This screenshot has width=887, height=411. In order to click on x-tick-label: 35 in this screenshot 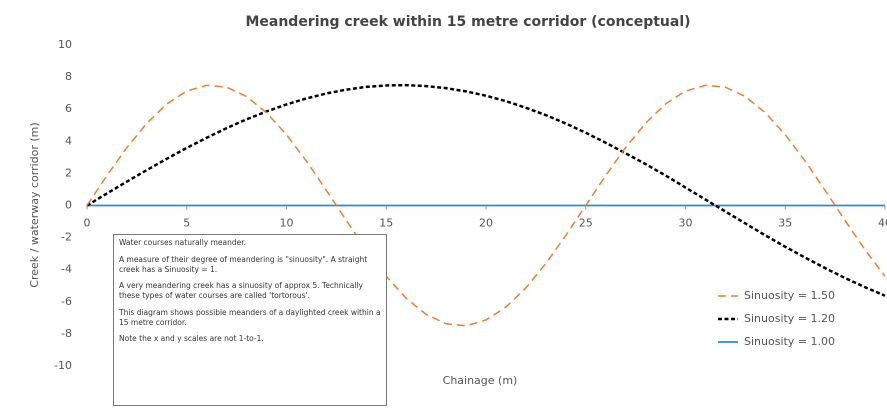, I will do `click(785, 223)`.